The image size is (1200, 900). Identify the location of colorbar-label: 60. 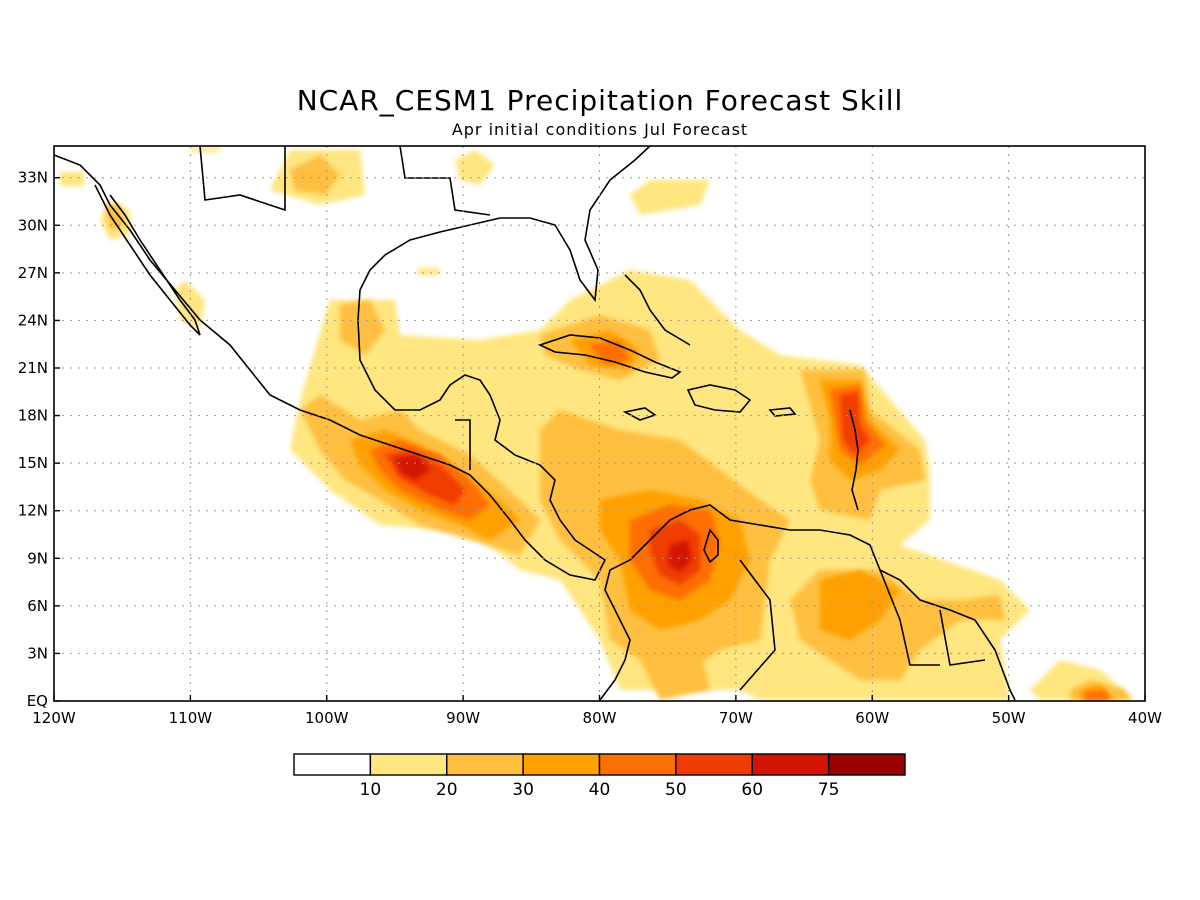
(752, 790).